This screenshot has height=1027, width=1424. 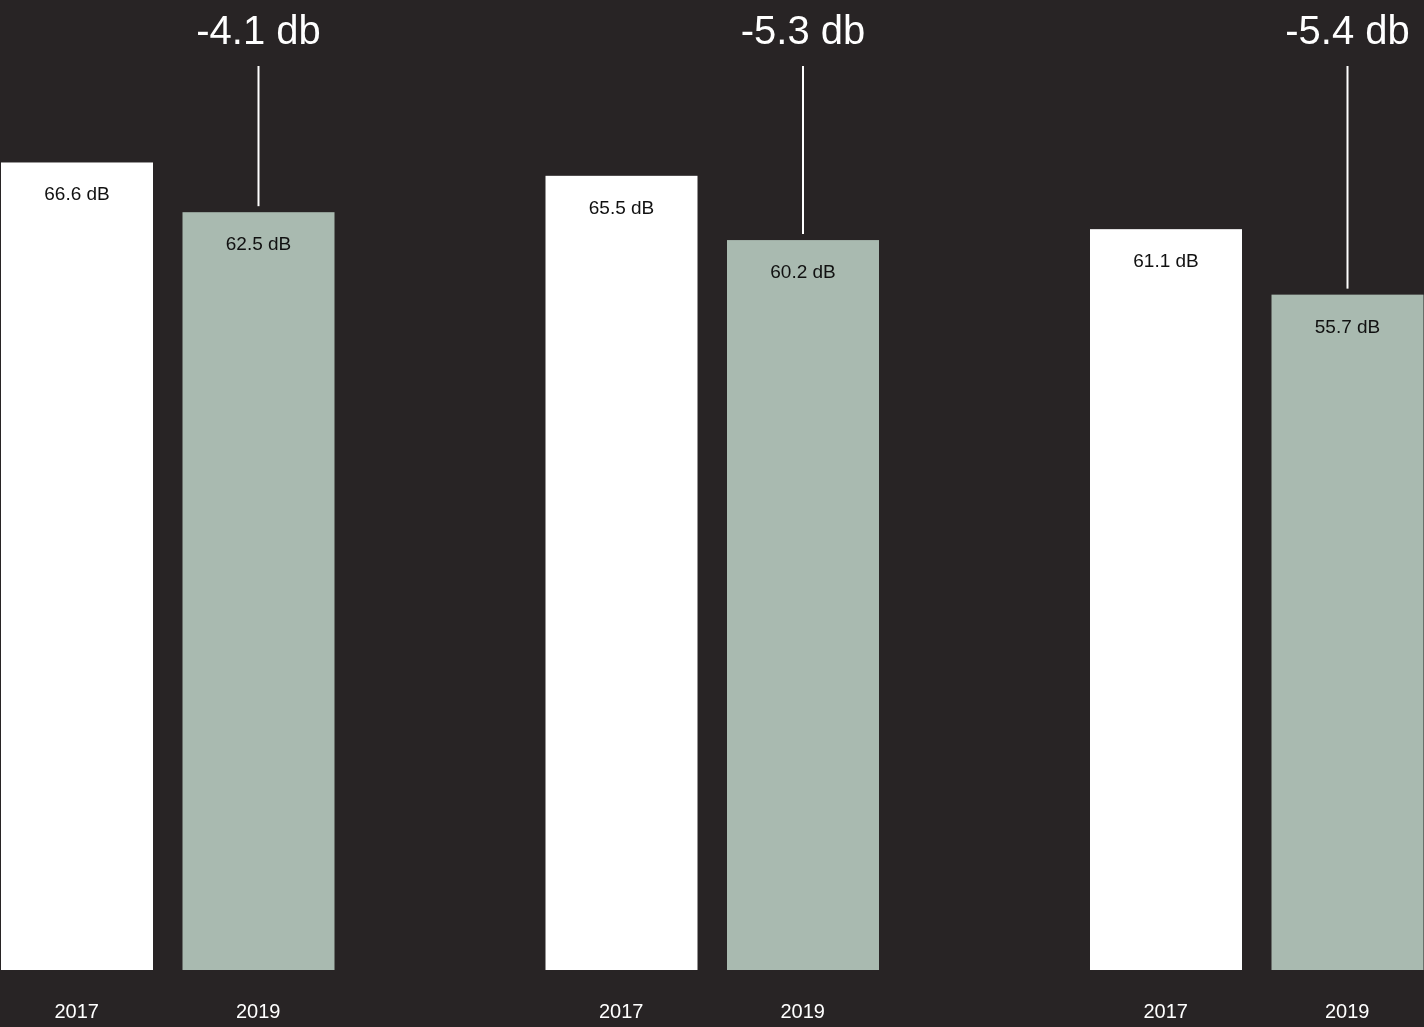 What do you see at coordinates (258, 244) in the screenshot?
I see `data-label: 62.5 dB` at bounding box center [258, 244].